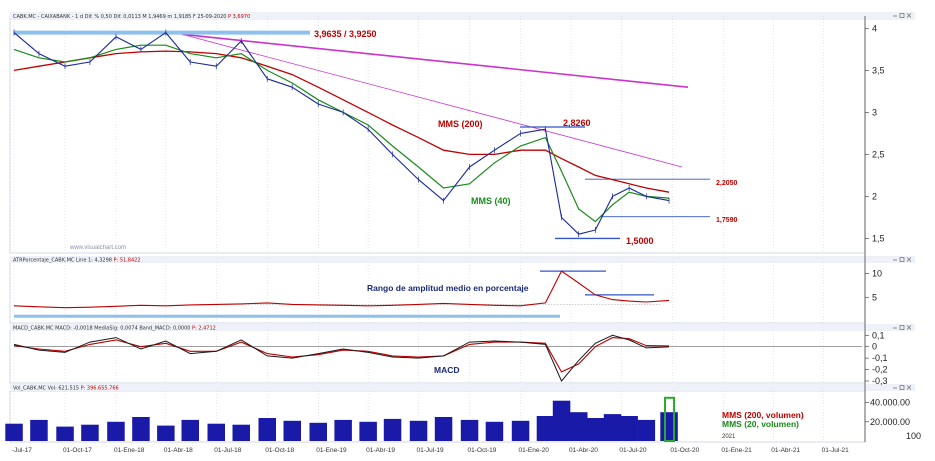  What do you see at coordinates (66, 389) in the screenshot?
I see `volume-header: Vol_CABK.MC Vol: 621.515 P: 396.655.766` at bounding box center [66, 389].